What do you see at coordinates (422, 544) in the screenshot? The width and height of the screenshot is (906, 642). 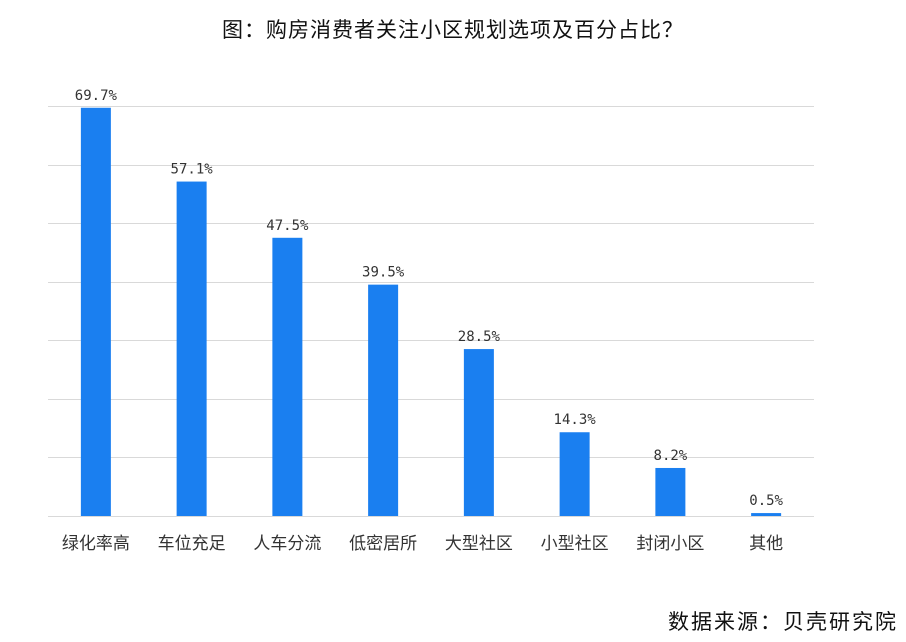 I see `category-labels: 绿化率高 车位充足 人车分流 低密居所 大型社区 小型社区 封闭小区 其他` at bounding box center [422, 544].